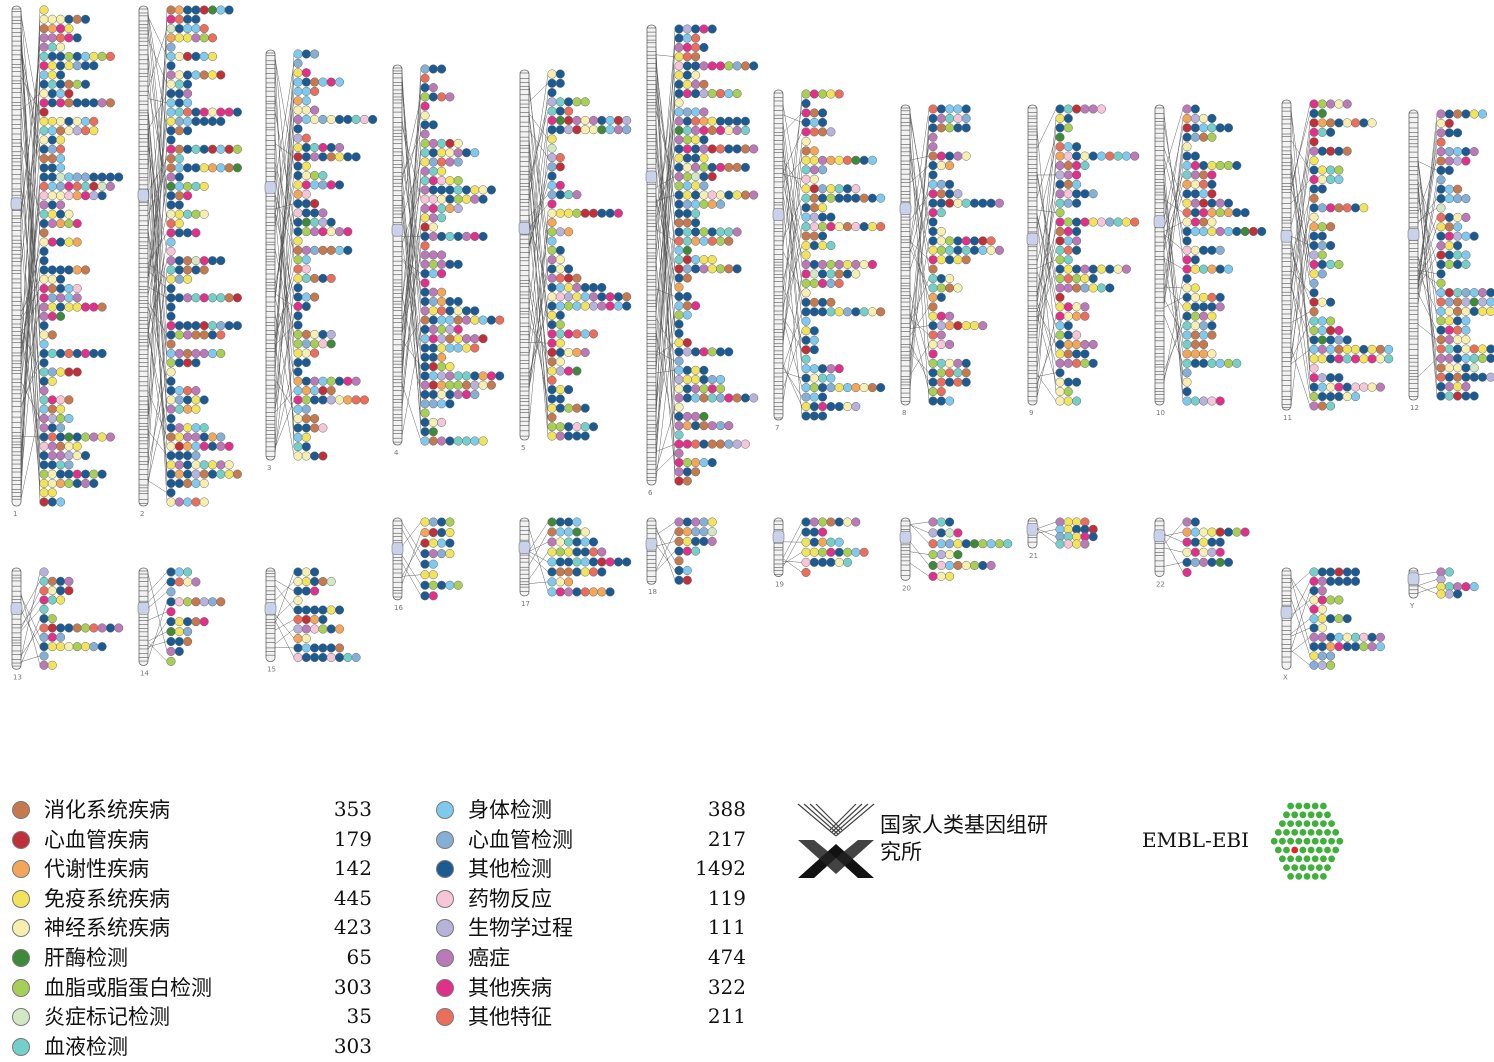 The height and width of the screenshot is (1062, 1494). What do you see at coordinates (720, 868) in the screenshot?
I see `legend-count: 1492` at bounding box center [720, 868].